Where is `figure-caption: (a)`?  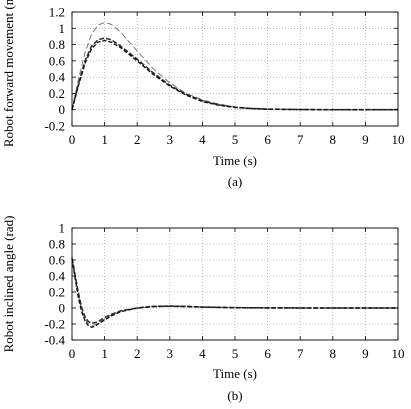 figure-caption: (a) is located at coordinates (235, 181).